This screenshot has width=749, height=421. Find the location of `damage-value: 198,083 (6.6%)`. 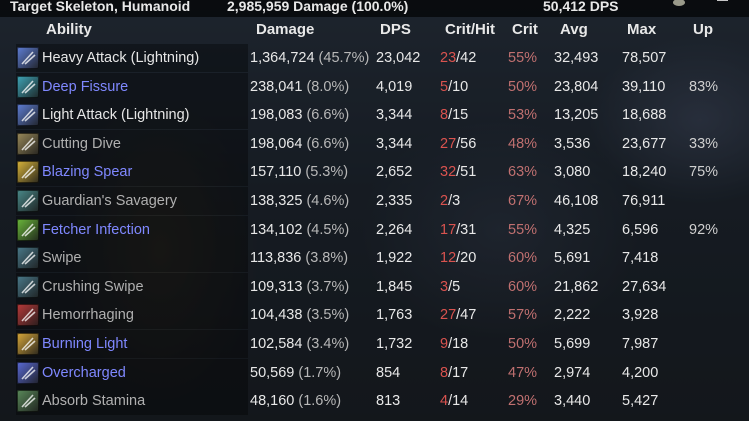

damage-value: 198,083 (6.6%) is located at coordinates (299, 115).